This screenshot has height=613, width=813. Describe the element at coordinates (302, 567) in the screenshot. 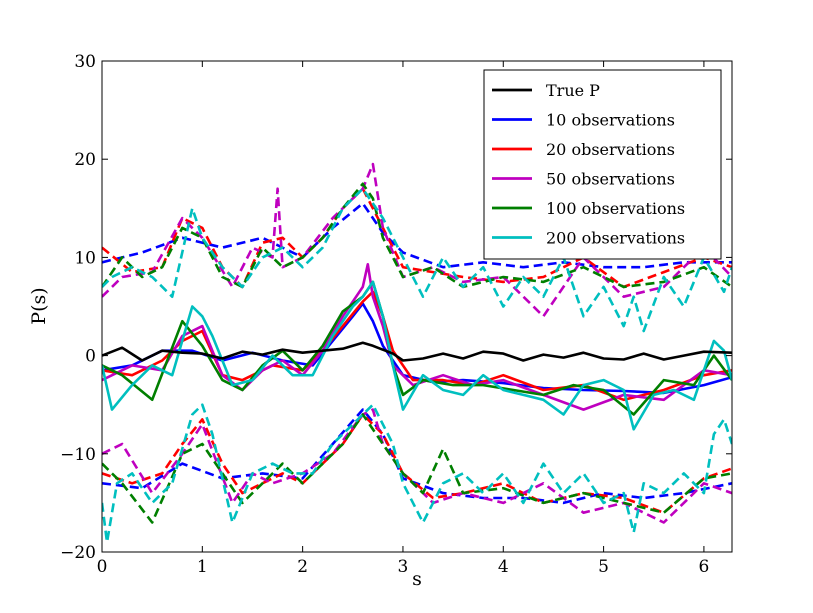

I see `x-tick-label: 2` at that location.